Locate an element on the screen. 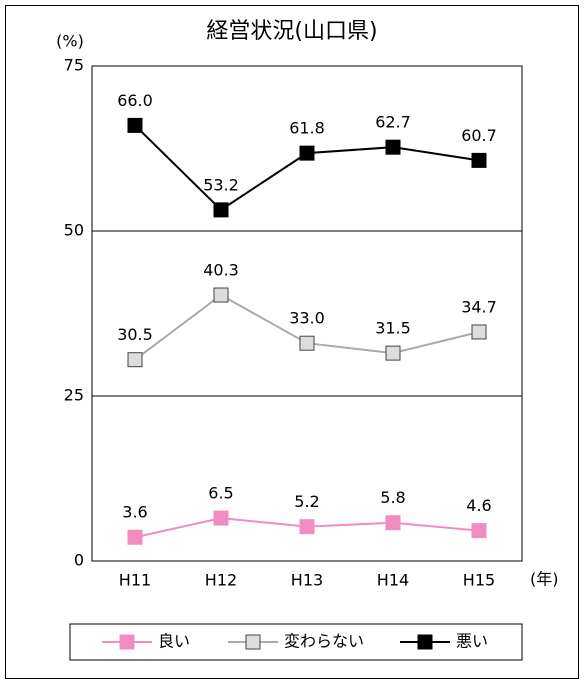 Image resolution: width=584 pixels, height=683 pixels. data-label: 53.2 is located at coordinates (221, 184).